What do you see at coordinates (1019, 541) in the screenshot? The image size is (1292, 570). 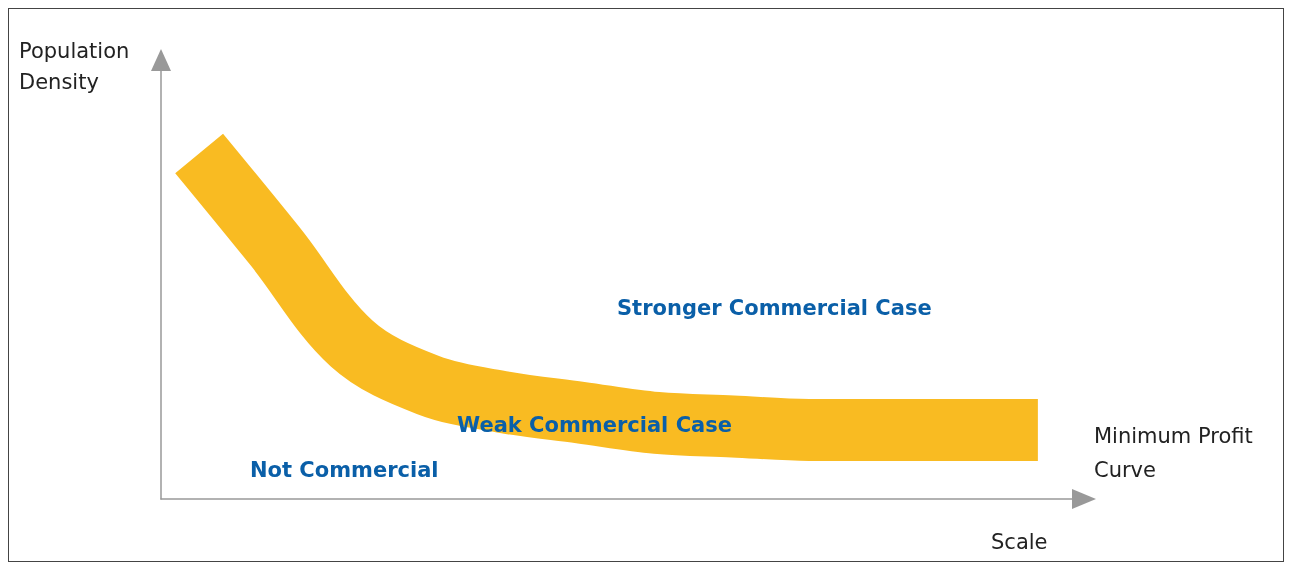 I see `x-axis-title: Scale` at bounding box center [1019, 541].